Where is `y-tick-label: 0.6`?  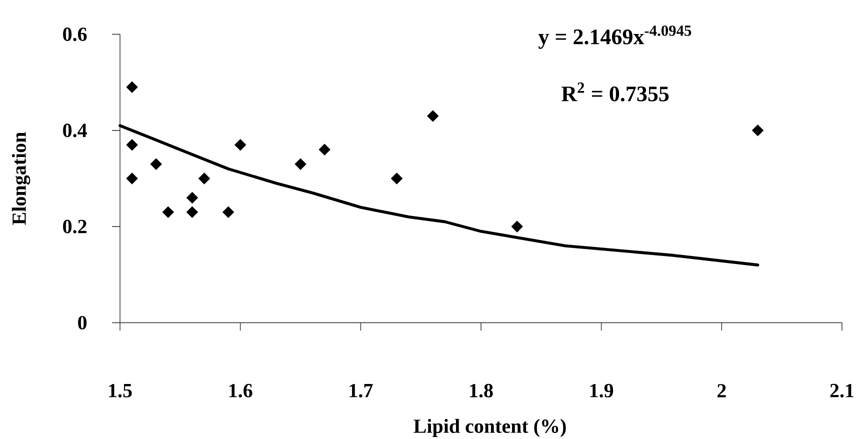 y-tick-label: 0.6 is located at coordinates (75, 35).